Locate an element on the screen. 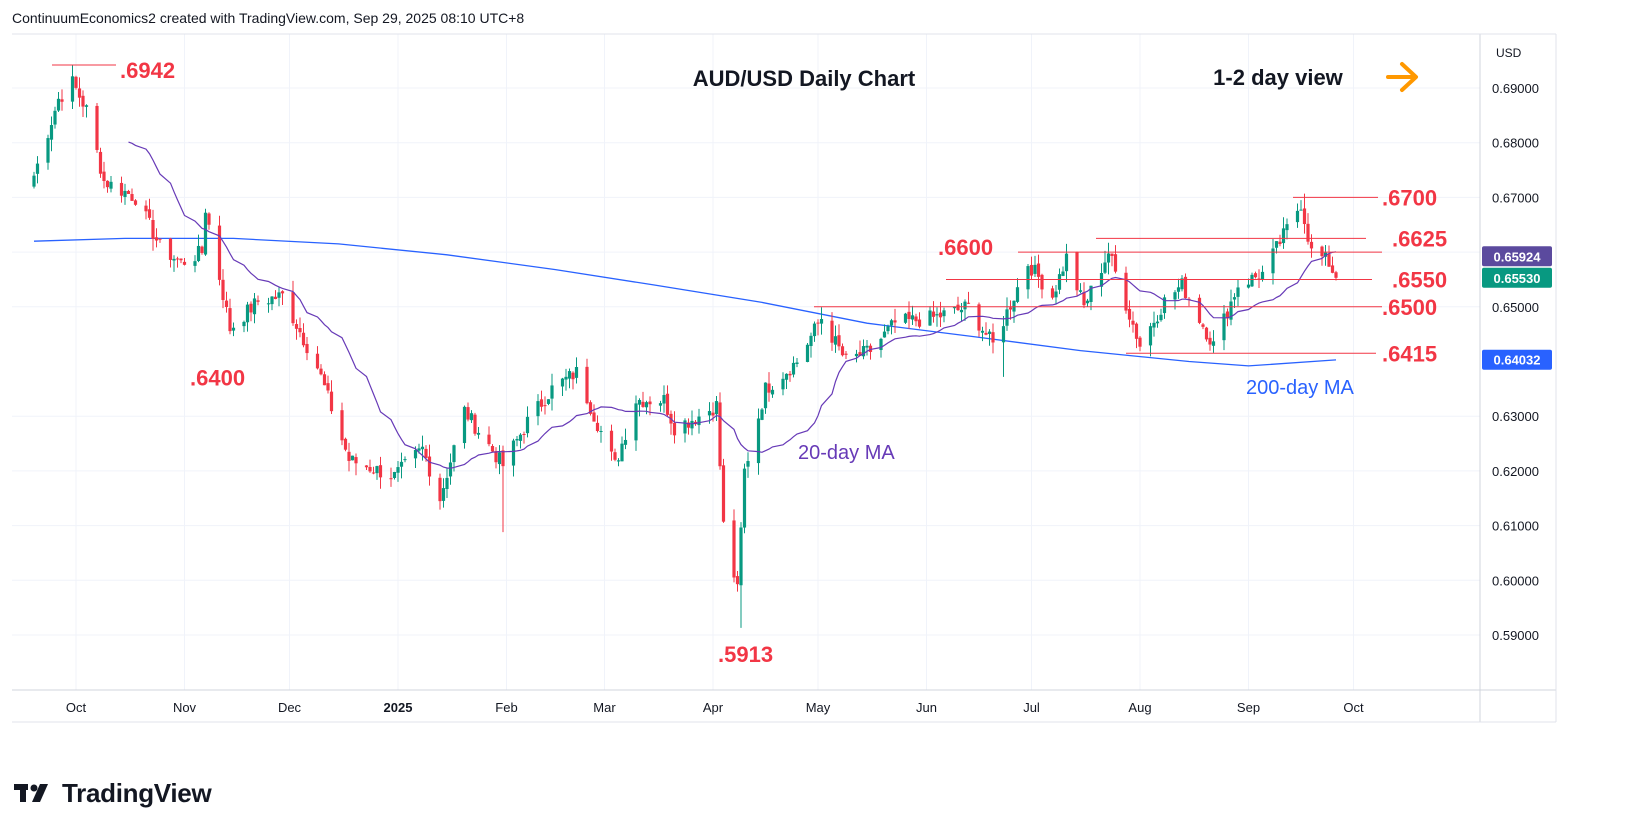 The image size is (1632, 828). level-label: .6700 is located at coordinates (1409, 197).